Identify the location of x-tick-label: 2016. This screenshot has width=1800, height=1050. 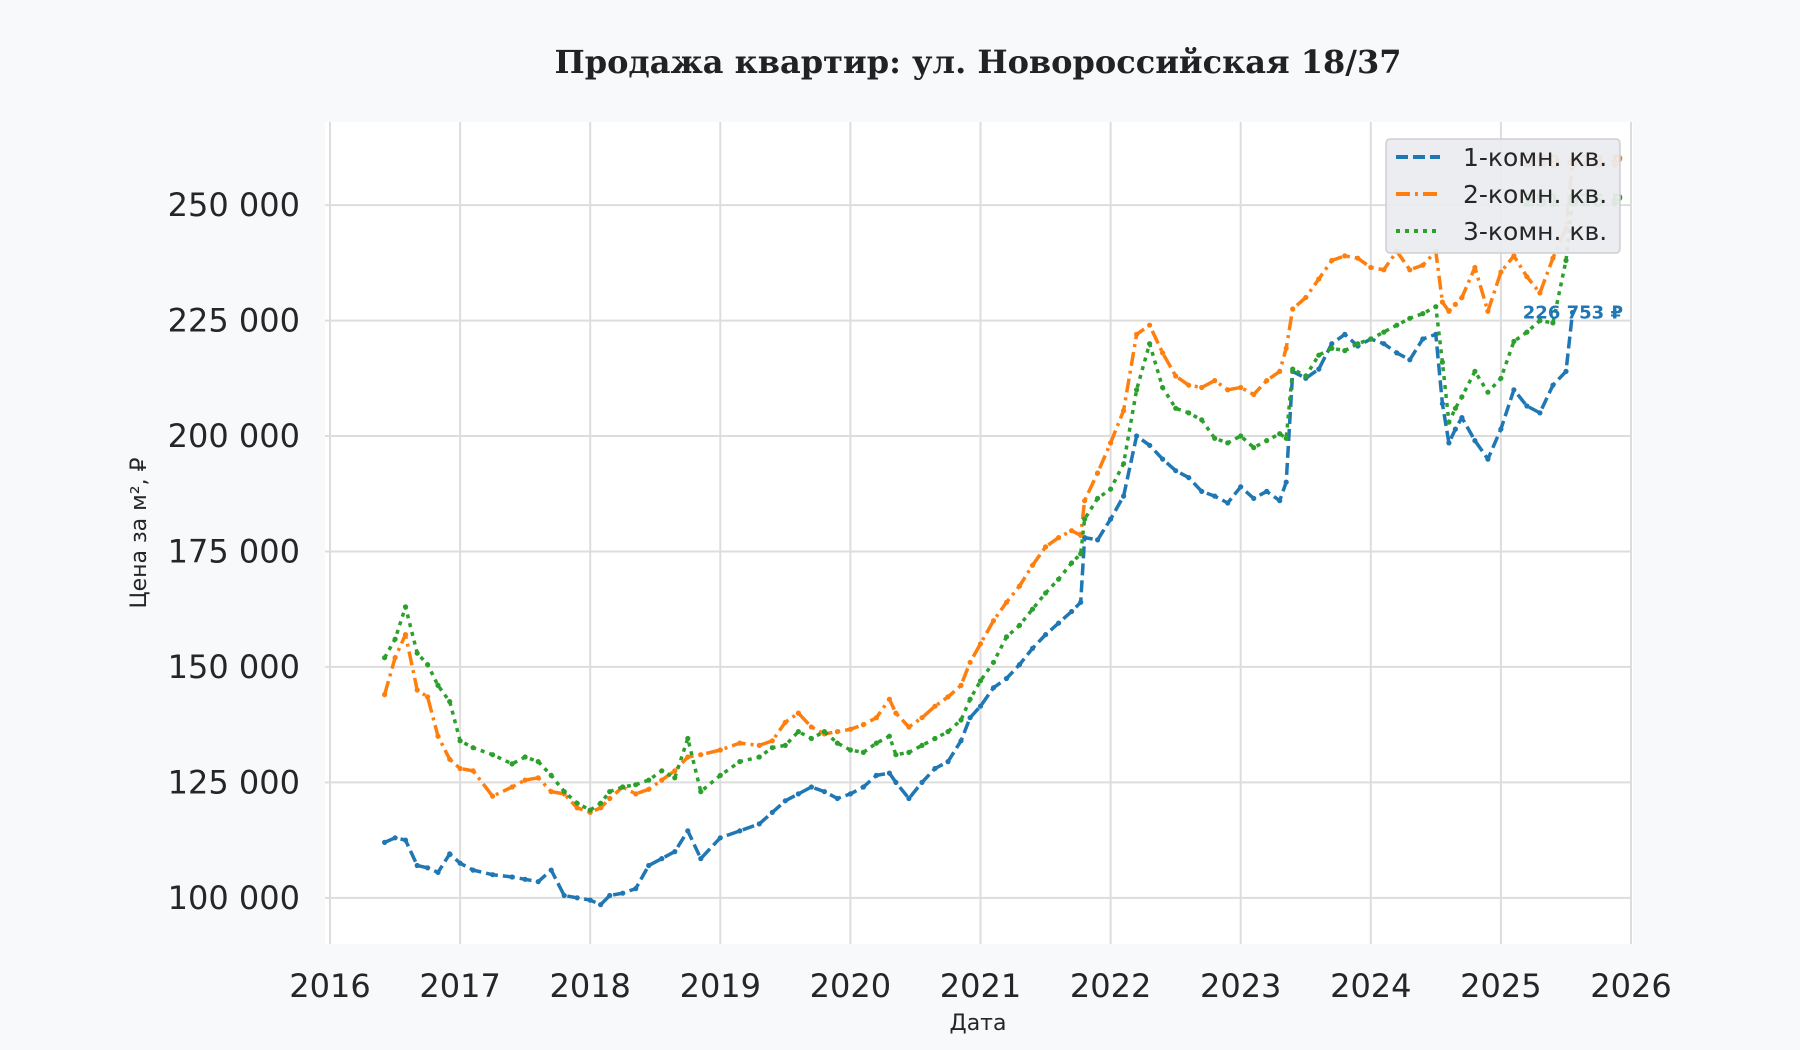
(329, 986).